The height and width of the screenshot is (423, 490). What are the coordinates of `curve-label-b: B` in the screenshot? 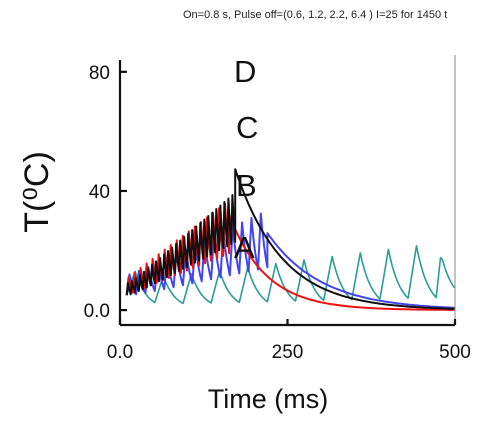 It's located at (246, 185).